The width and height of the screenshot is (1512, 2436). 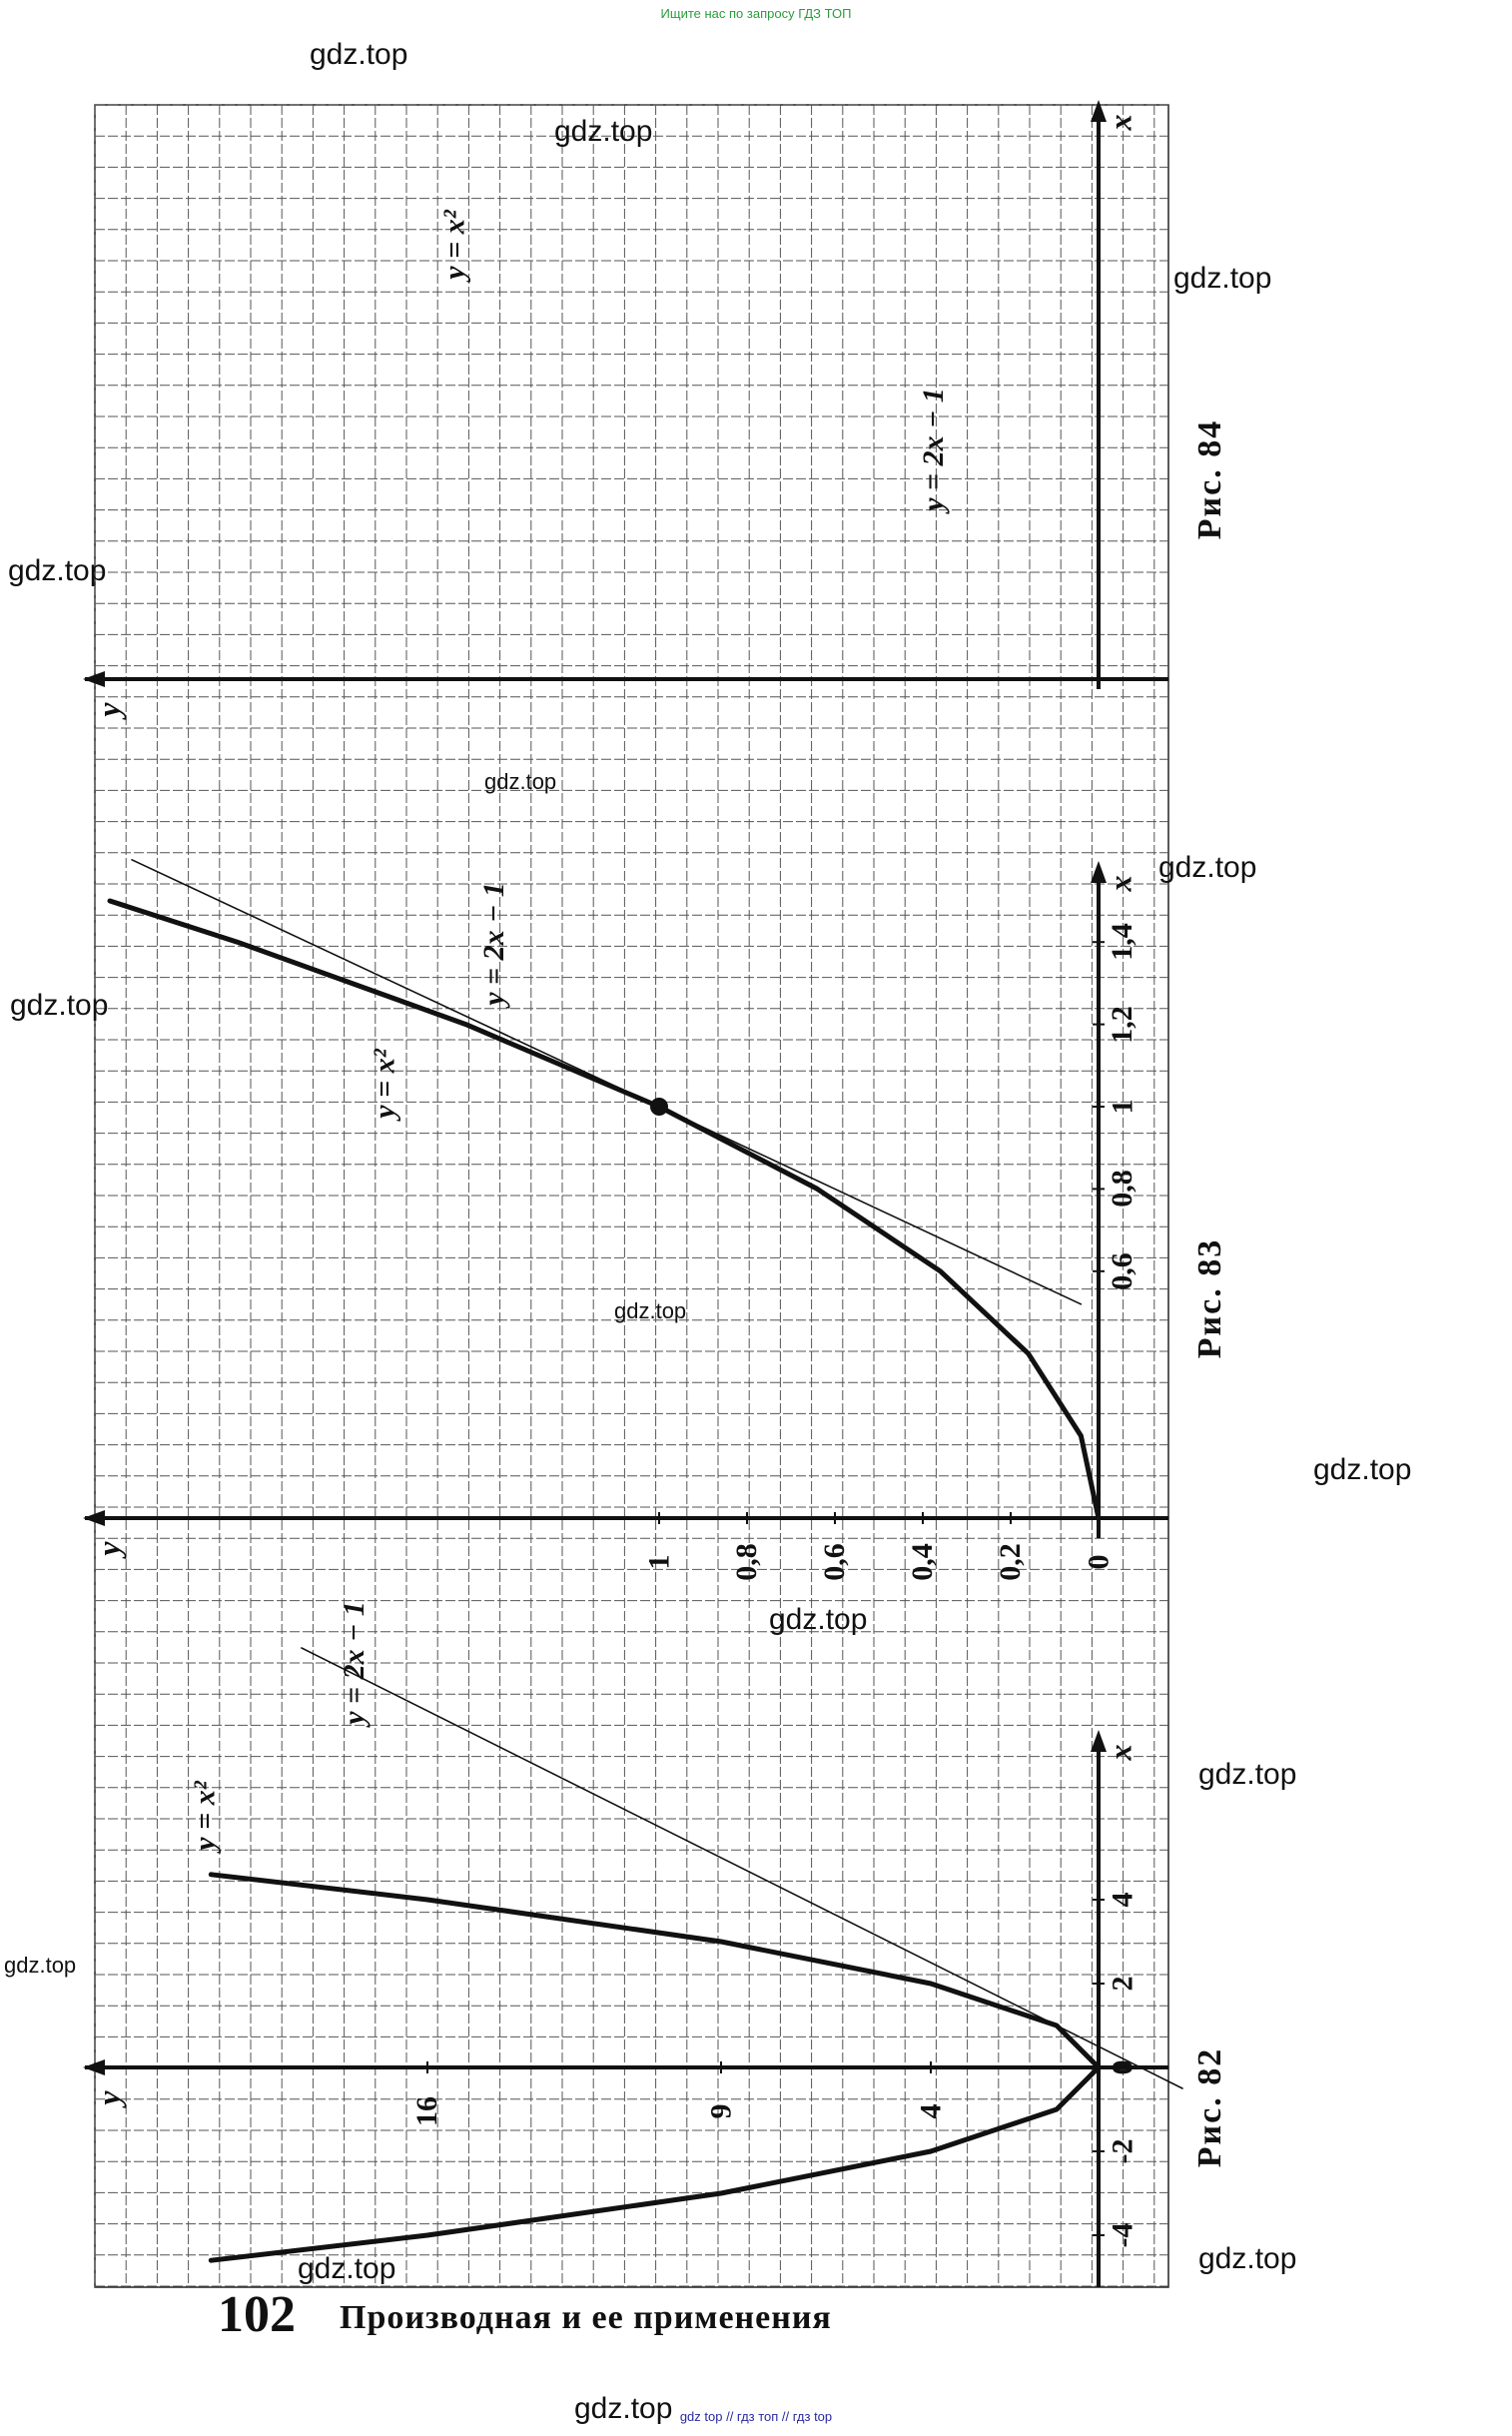 I want to click on fig83-x-arrow, so click(x=1099, y=872).